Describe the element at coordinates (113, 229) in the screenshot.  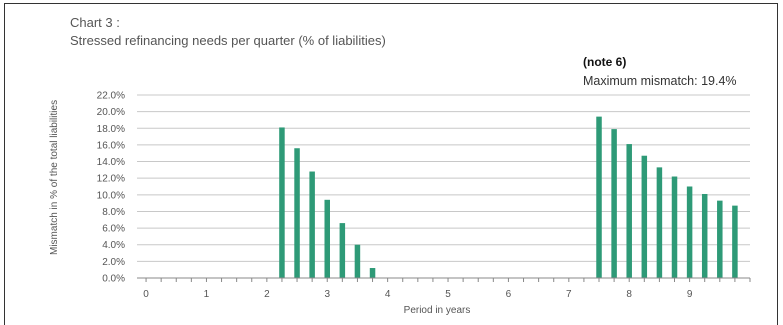
I see `y-tick-label: 6.0%` at that location.